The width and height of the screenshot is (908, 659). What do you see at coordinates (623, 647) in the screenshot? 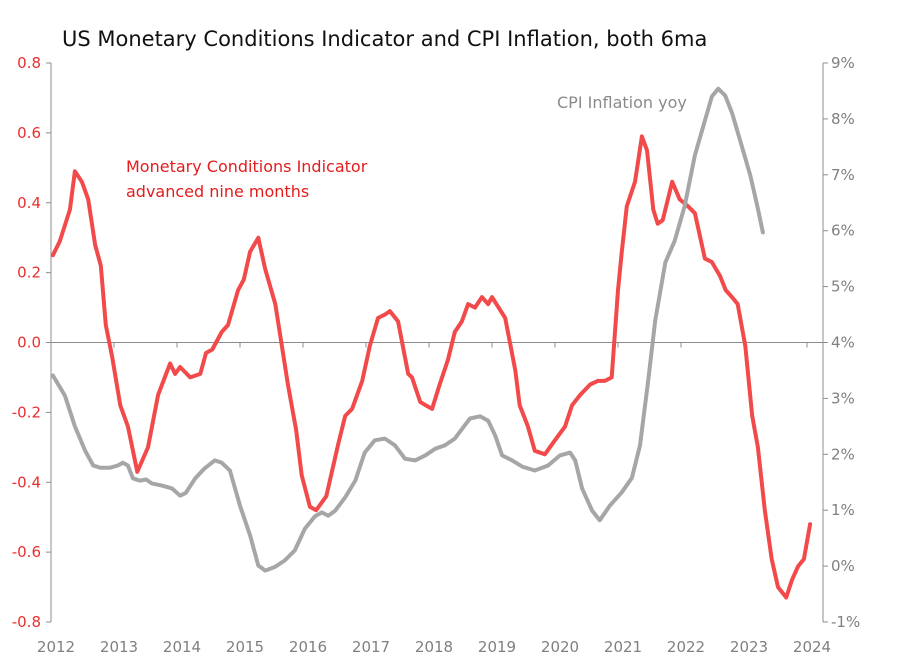
I see `x-tick-label: 2021` at bounding box center [623, 647].